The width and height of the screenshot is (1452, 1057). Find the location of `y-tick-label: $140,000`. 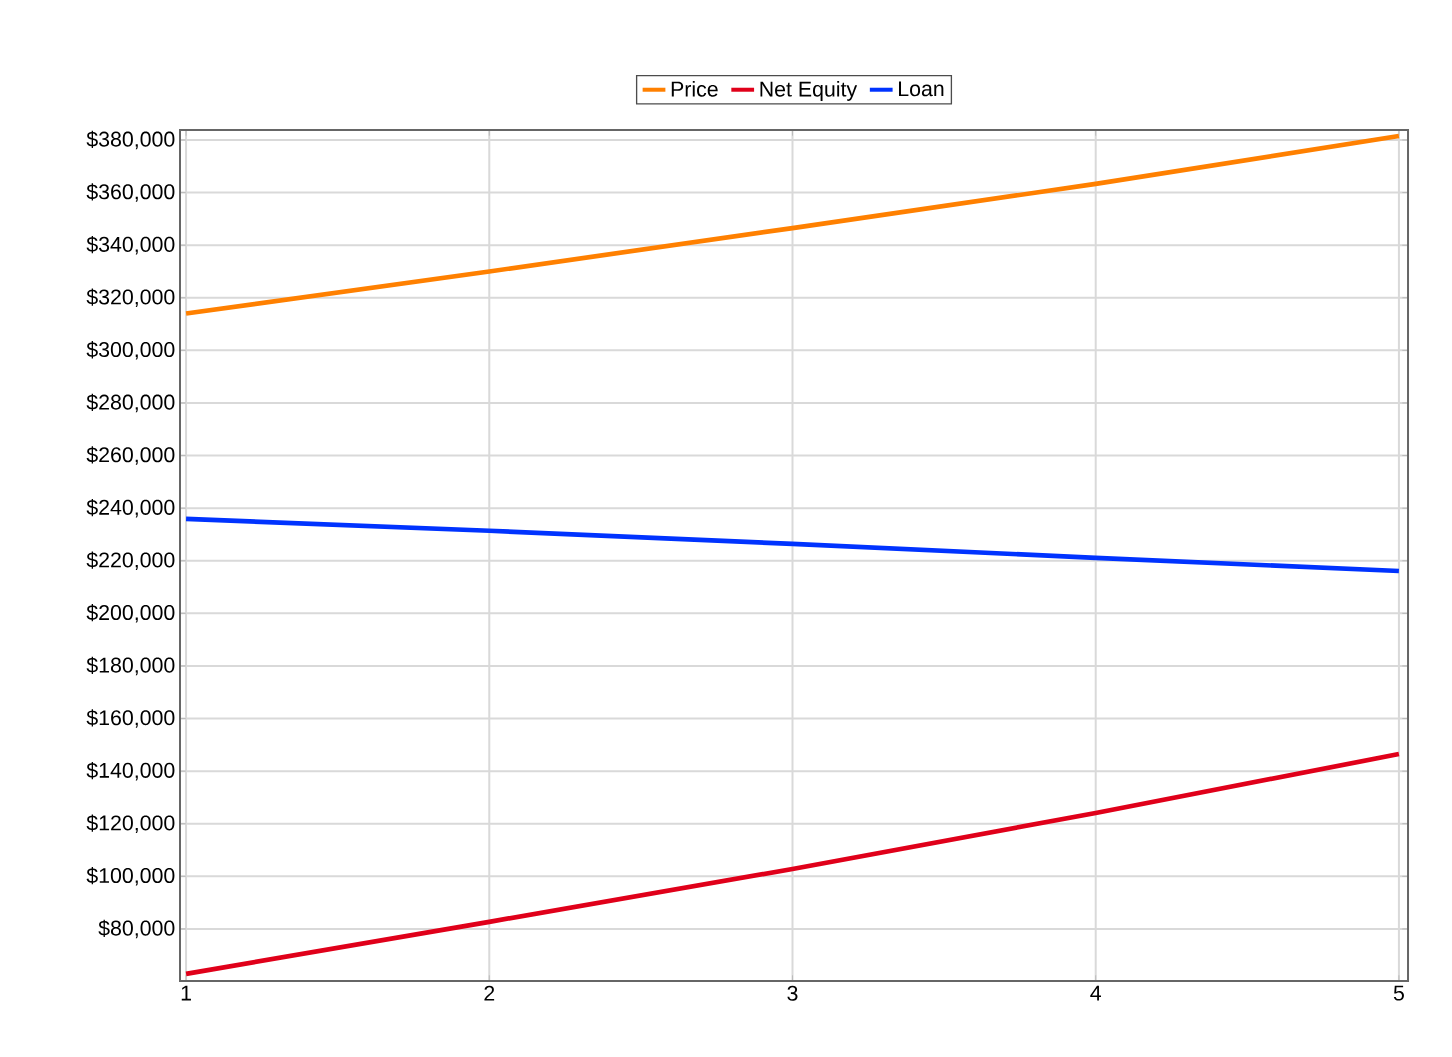

y-tick-label: $140,000 is located at coordinates (130, 771).